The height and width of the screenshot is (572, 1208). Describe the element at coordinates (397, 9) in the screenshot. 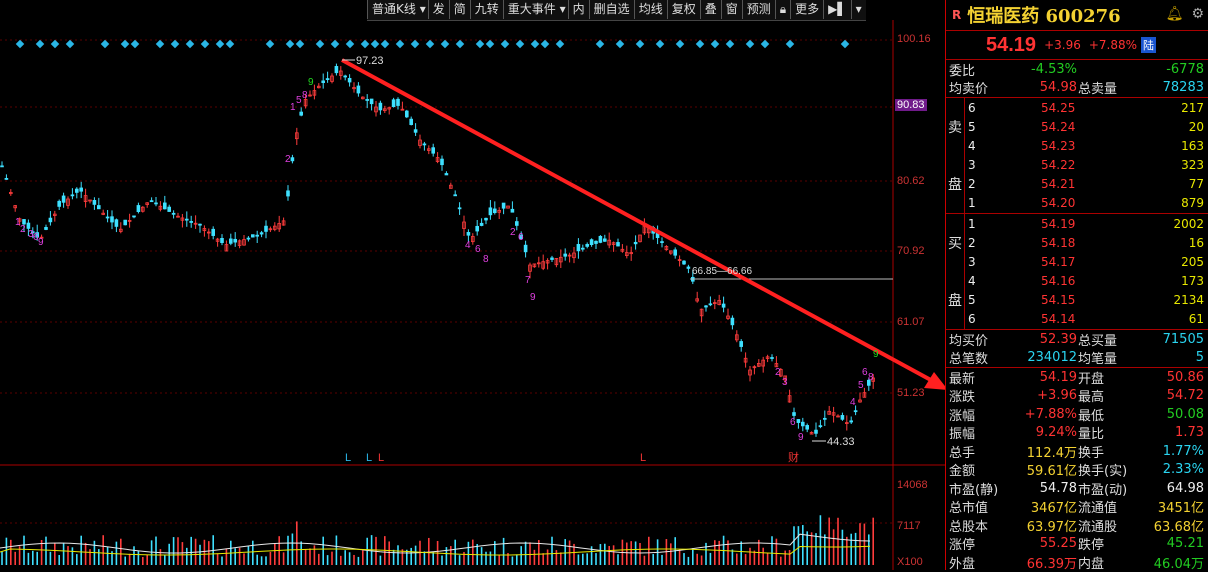

I see `kline-type-select: 普通K线 ▾` at that location.